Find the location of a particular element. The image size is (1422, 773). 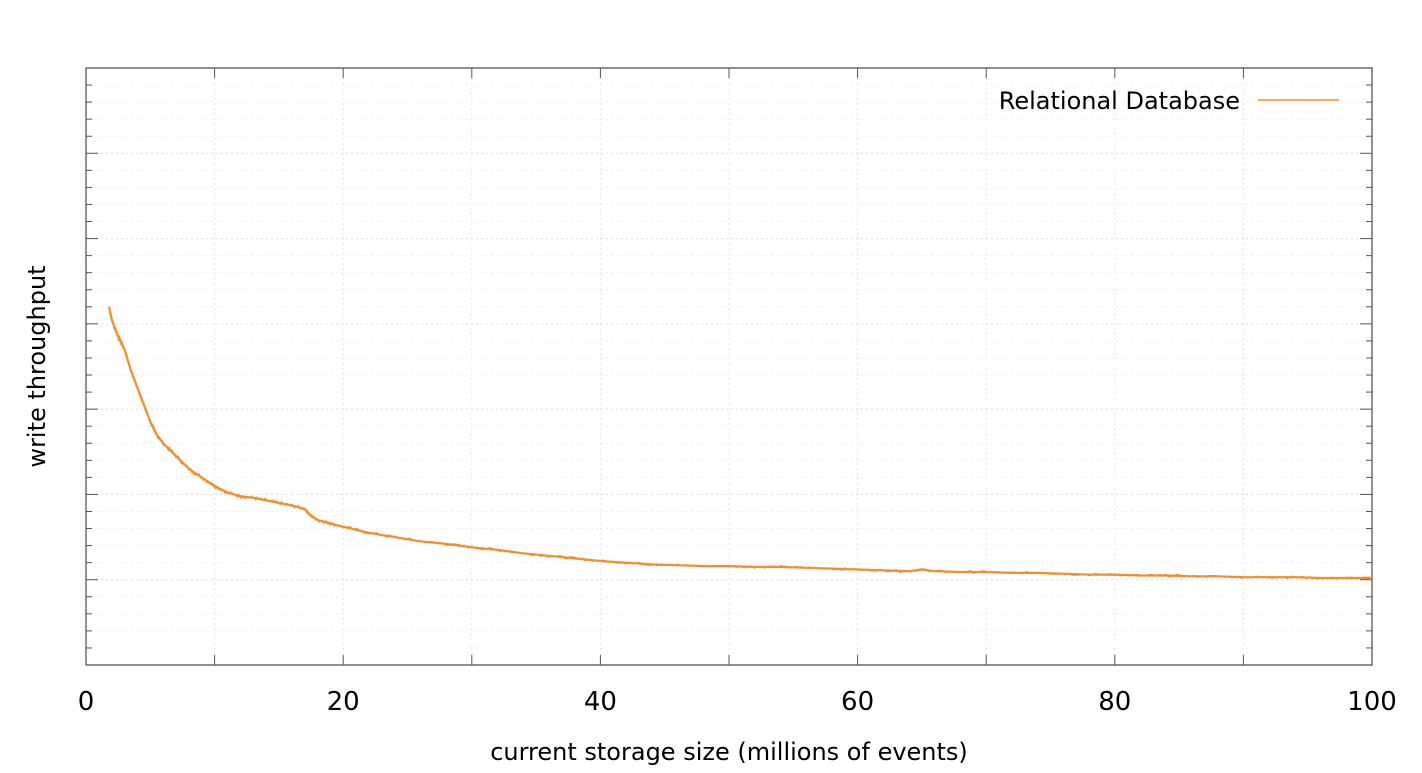

y-axis-title: write throughput is located at coordinates (37, 366).